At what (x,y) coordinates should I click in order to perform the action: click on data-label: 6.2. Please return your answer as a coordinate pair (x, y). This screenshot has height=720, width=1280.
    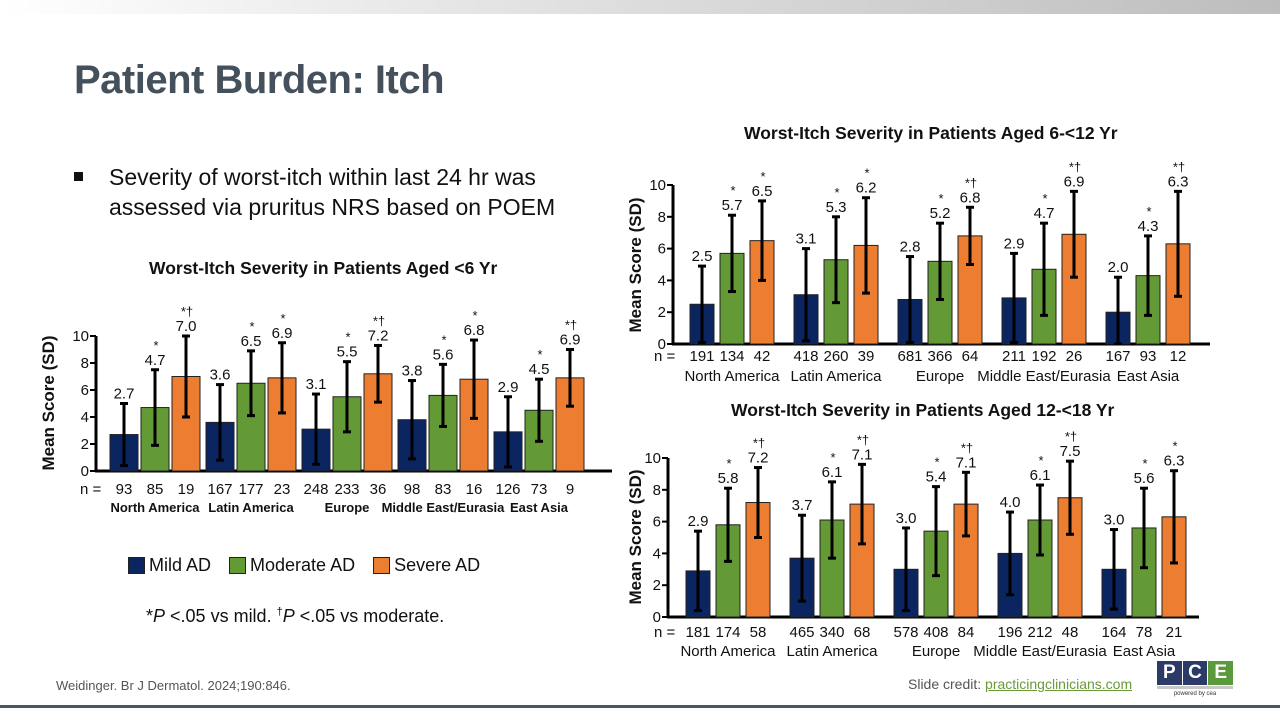
    Looking at the image, I should click on (866, 188).